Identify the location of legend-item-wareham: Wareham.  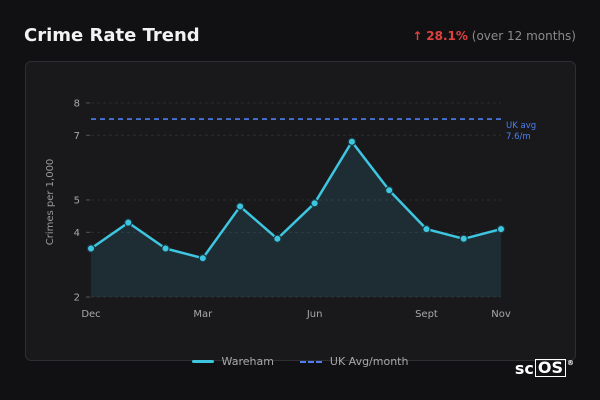
(232, 361).